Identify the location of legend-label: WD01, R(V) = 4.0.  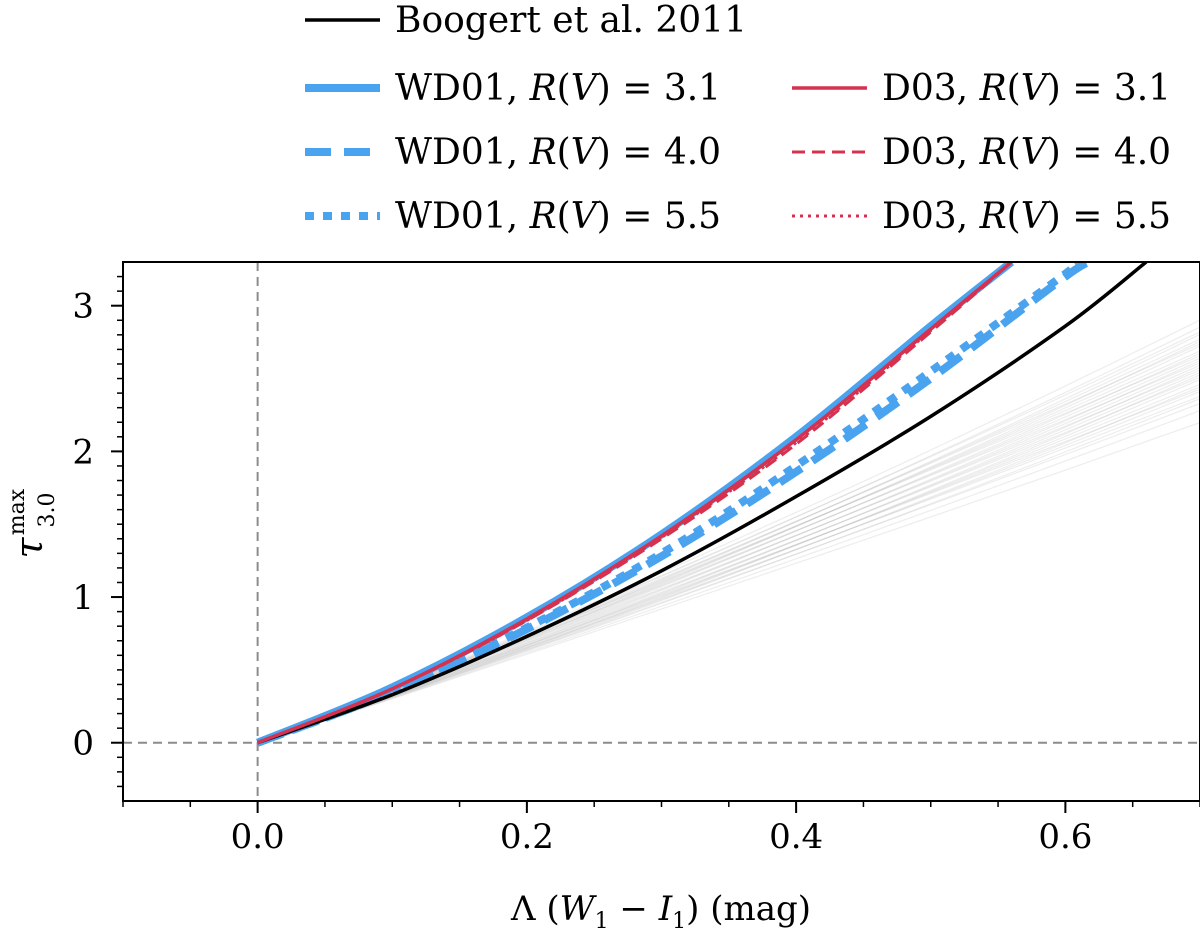
(558, 152).